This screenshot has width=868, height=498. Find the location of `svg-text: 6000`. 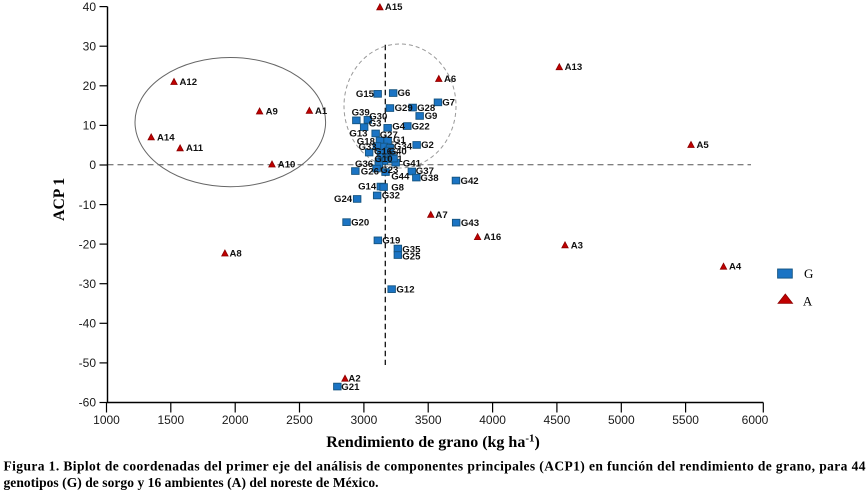

svg-text: 6000 is located at coordinates (755, 420).